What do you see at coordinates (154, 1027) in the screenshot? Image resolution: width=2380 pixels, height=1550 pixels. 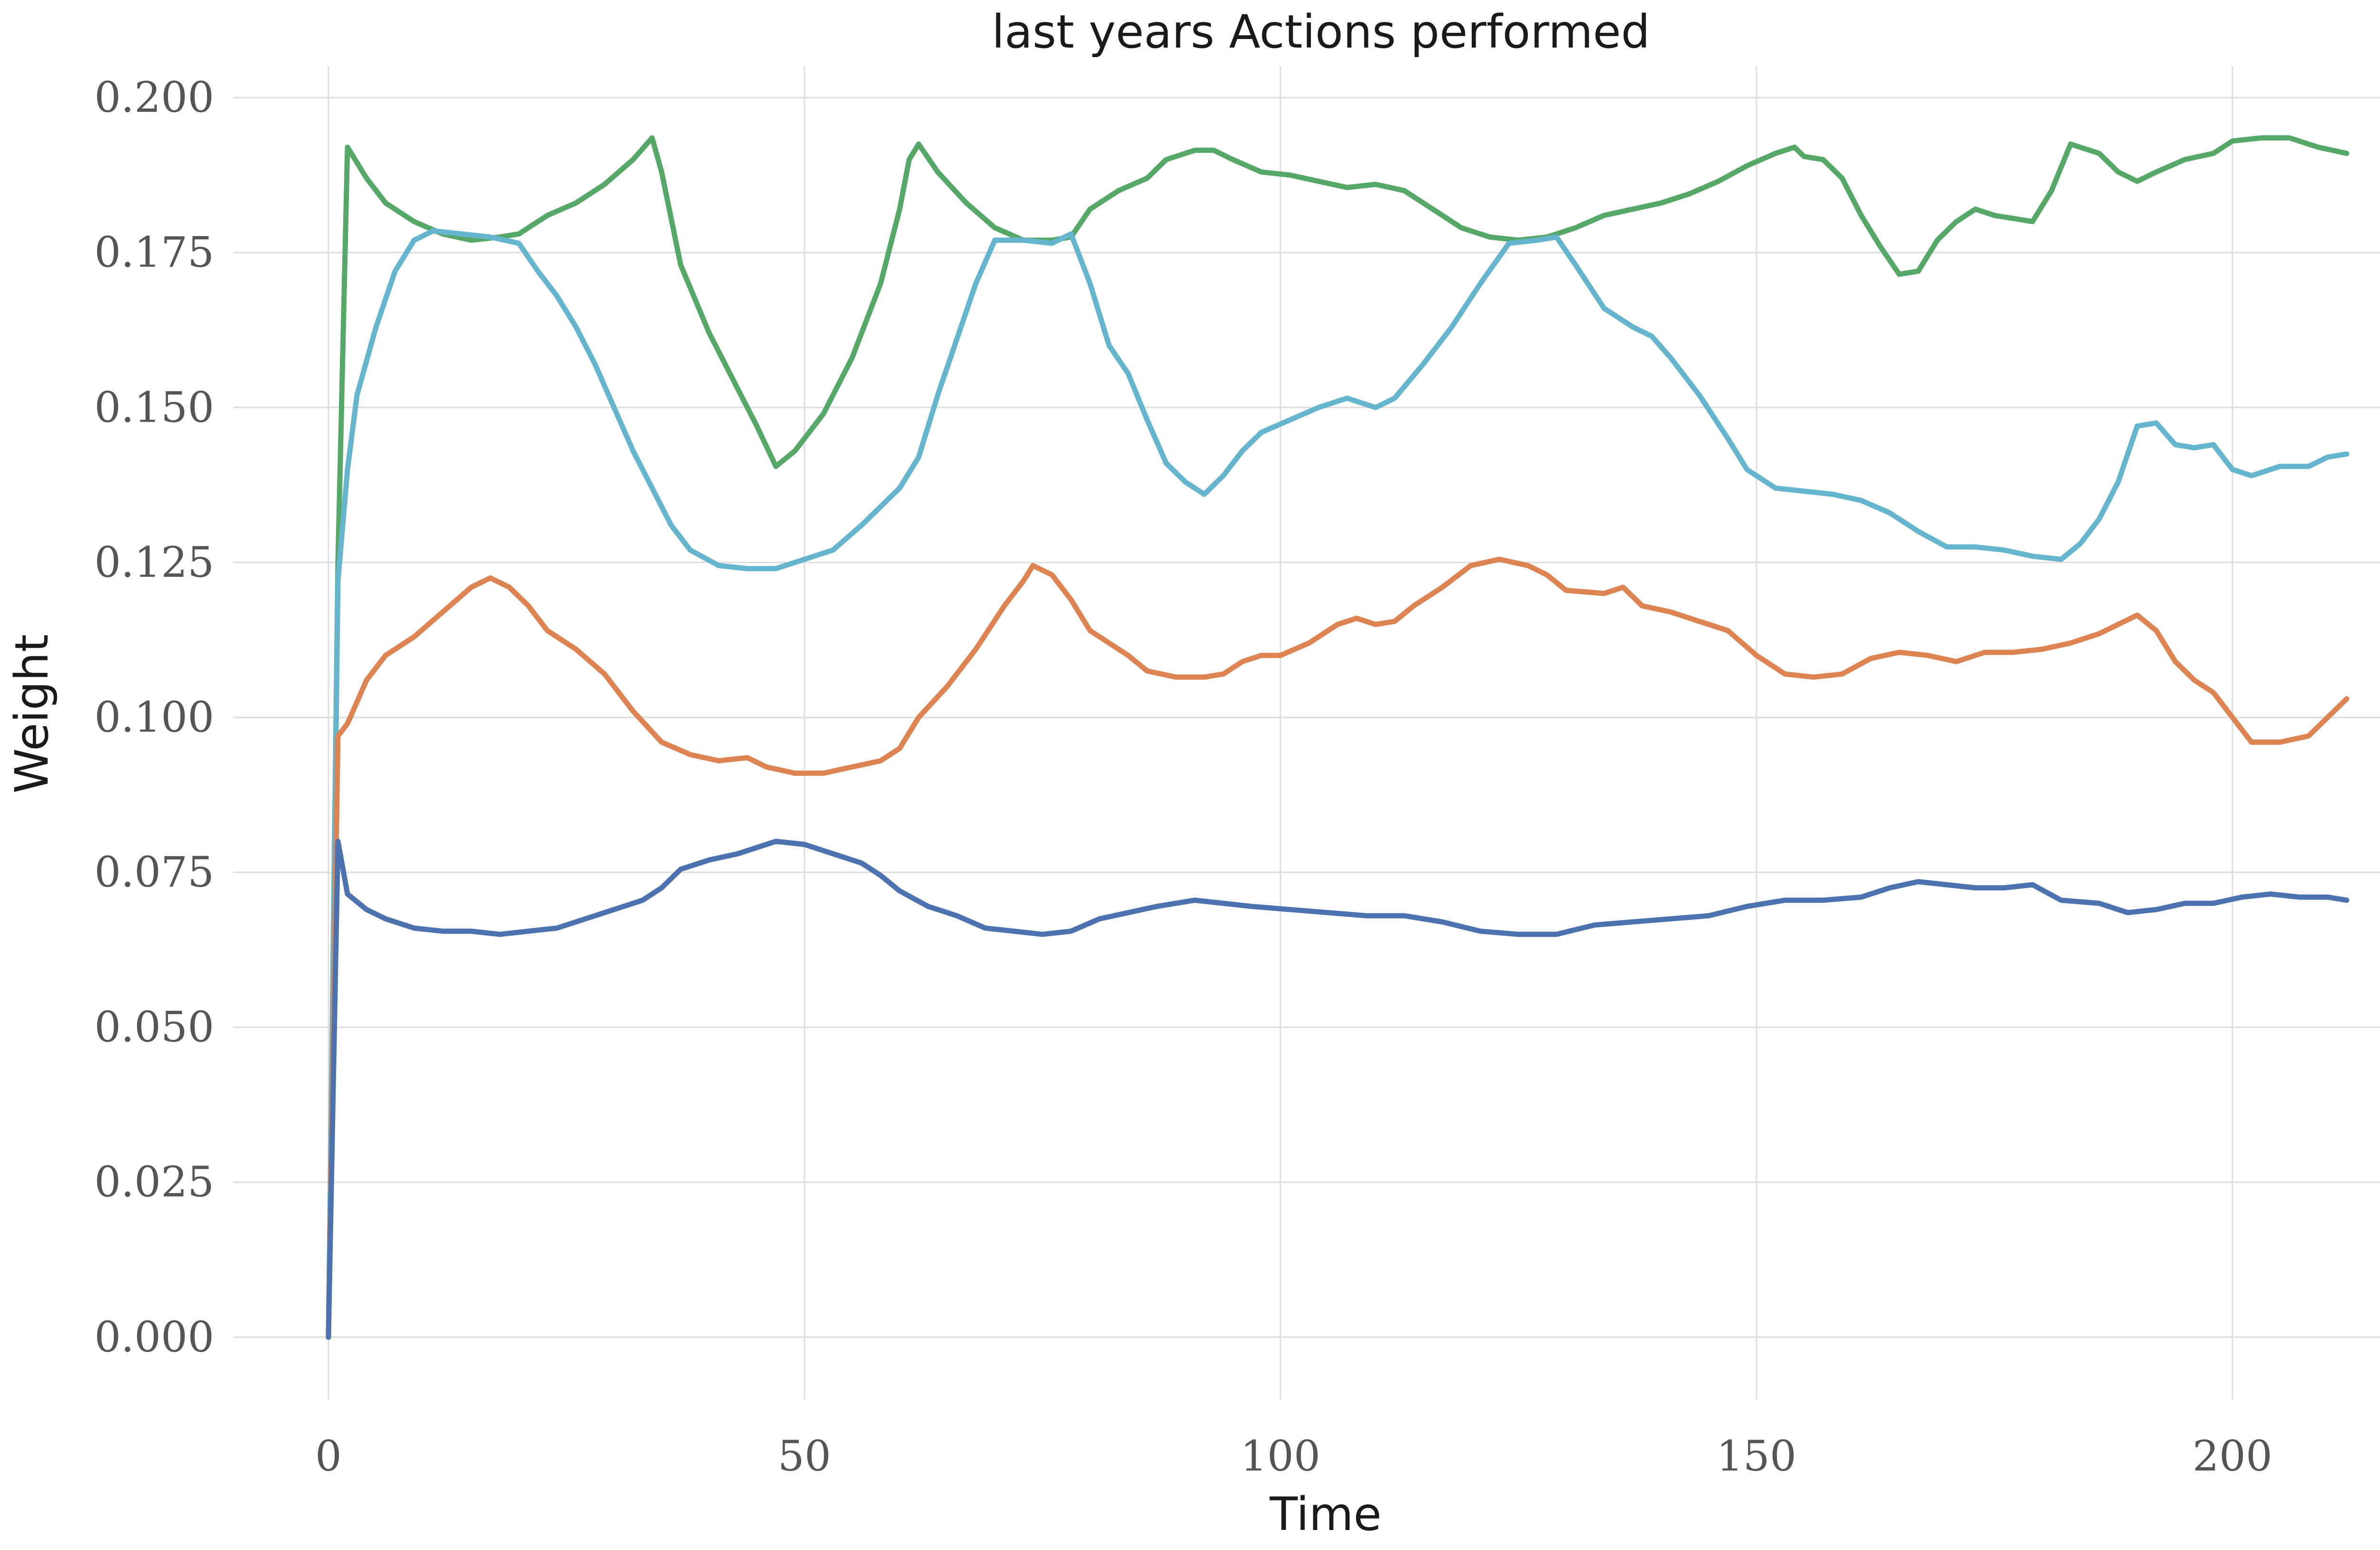 I see `y-tick-label: 0.050` at bounding box center [154, 1027].